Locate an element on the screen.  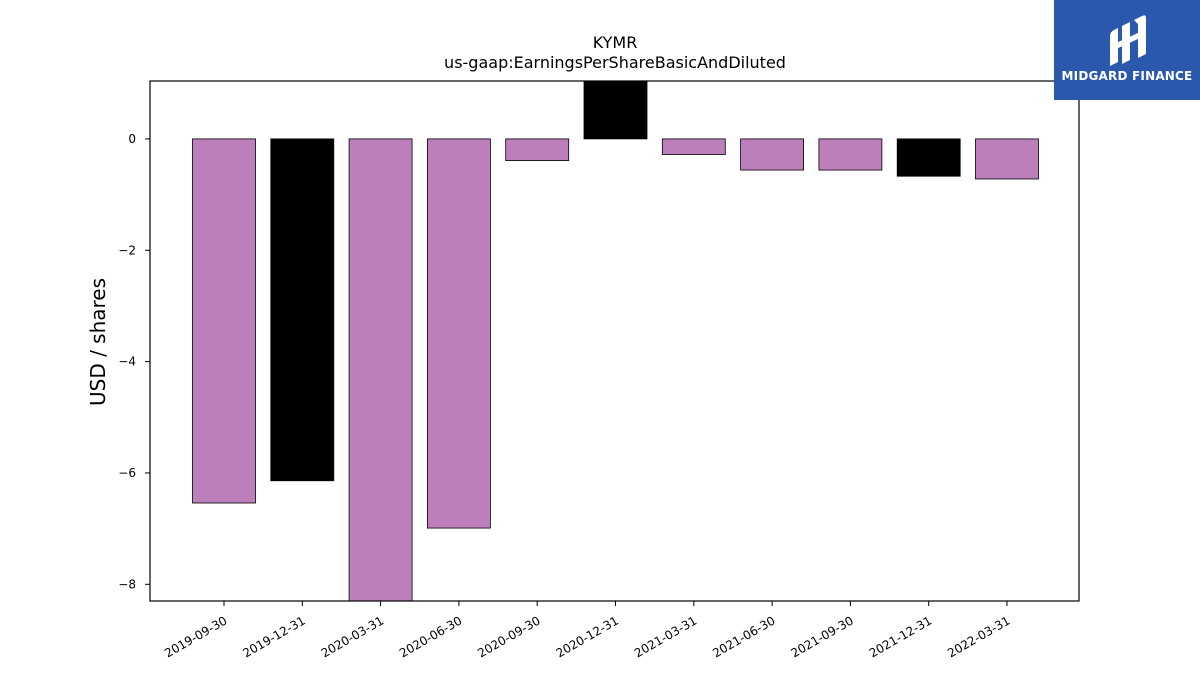
chart-subtitle: us-gaap:EarningsPerShareBasicAndDiluted is located at coordinates (615, 62).